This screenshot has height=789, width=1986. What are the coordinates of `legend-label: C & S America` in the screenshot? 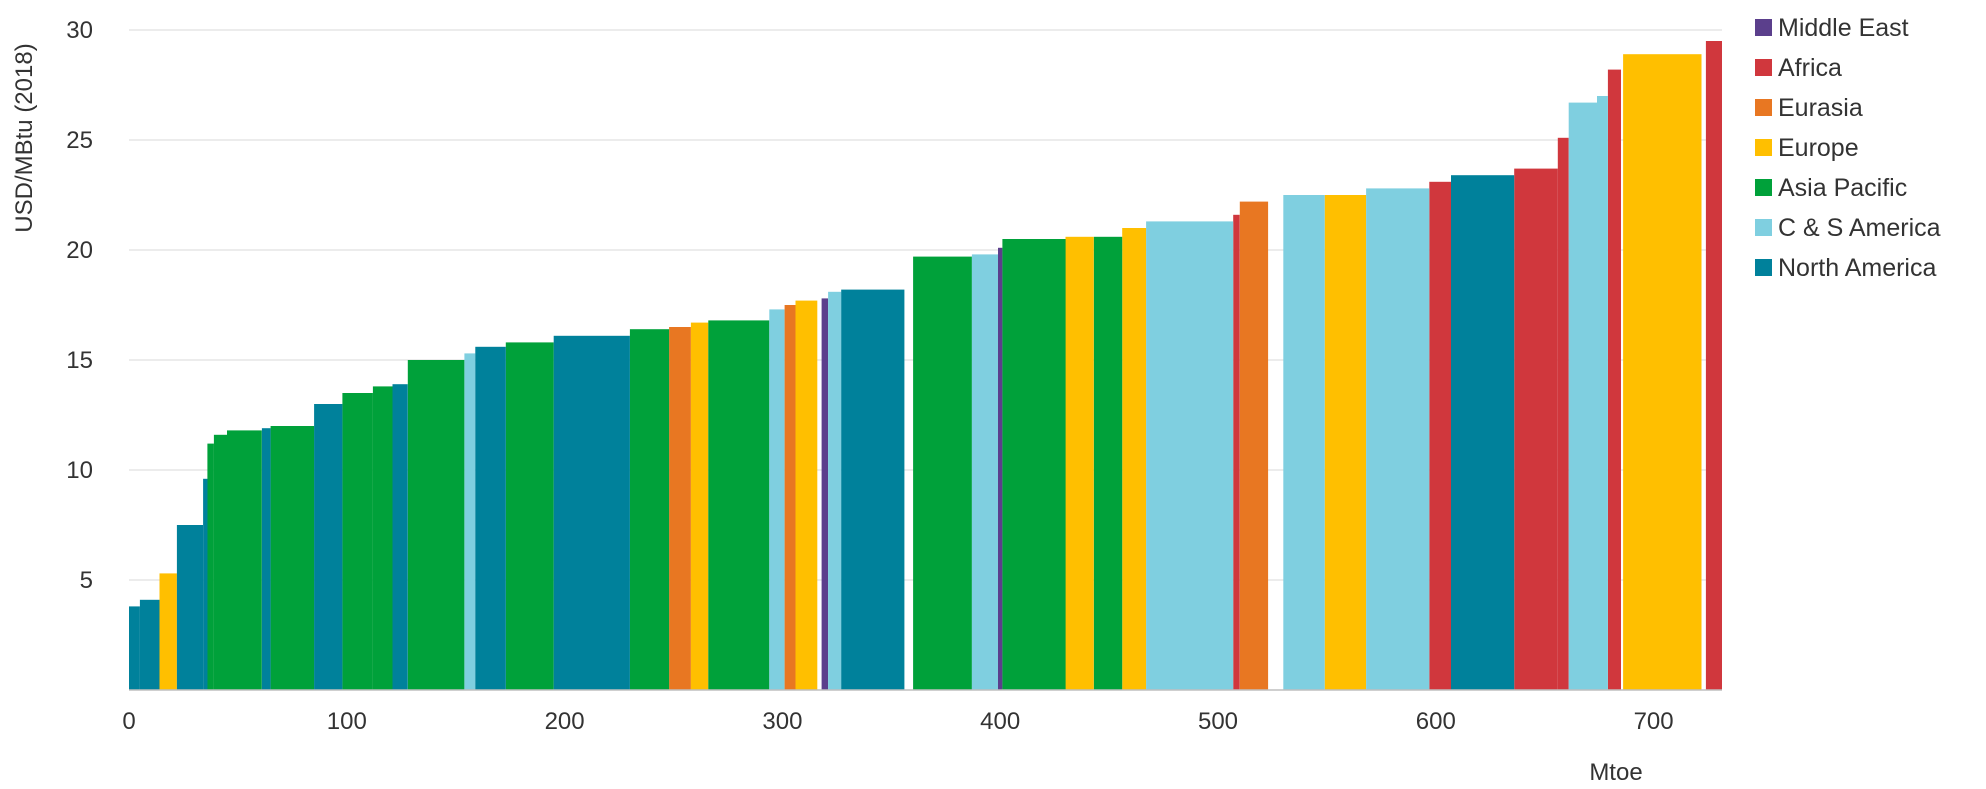 It's located at (1859, 228).